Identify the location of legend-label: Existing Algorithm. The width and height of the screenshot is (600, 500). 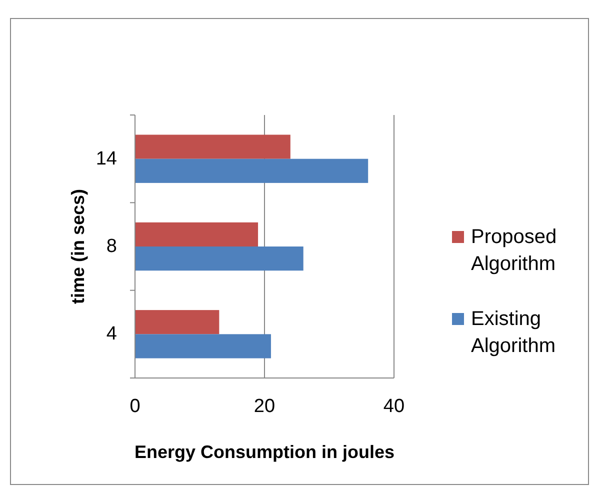
(513, 332).